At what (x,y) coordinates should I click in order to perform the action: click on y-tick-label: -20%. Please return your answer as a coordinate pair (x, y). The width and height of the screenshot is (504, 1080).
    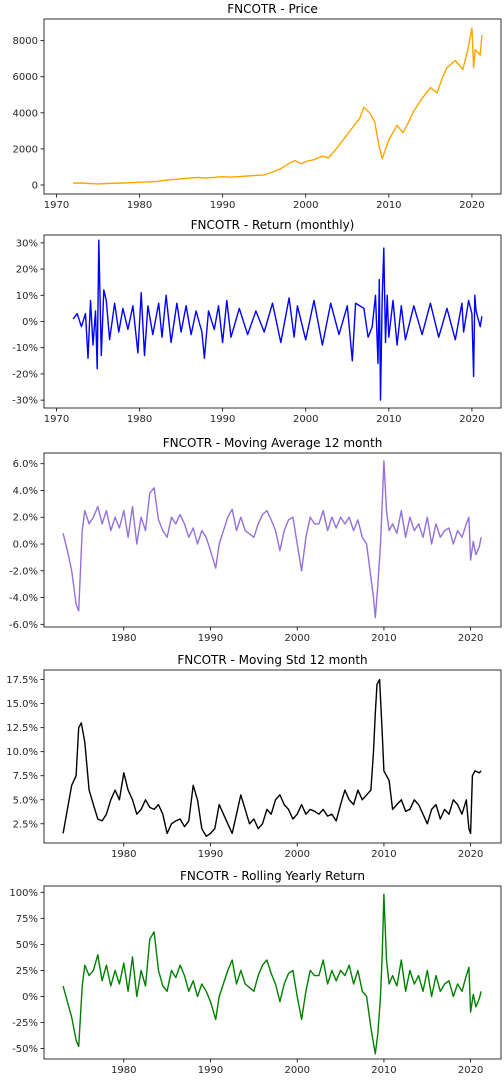
    Looking at the image, I should click on (25, 374).